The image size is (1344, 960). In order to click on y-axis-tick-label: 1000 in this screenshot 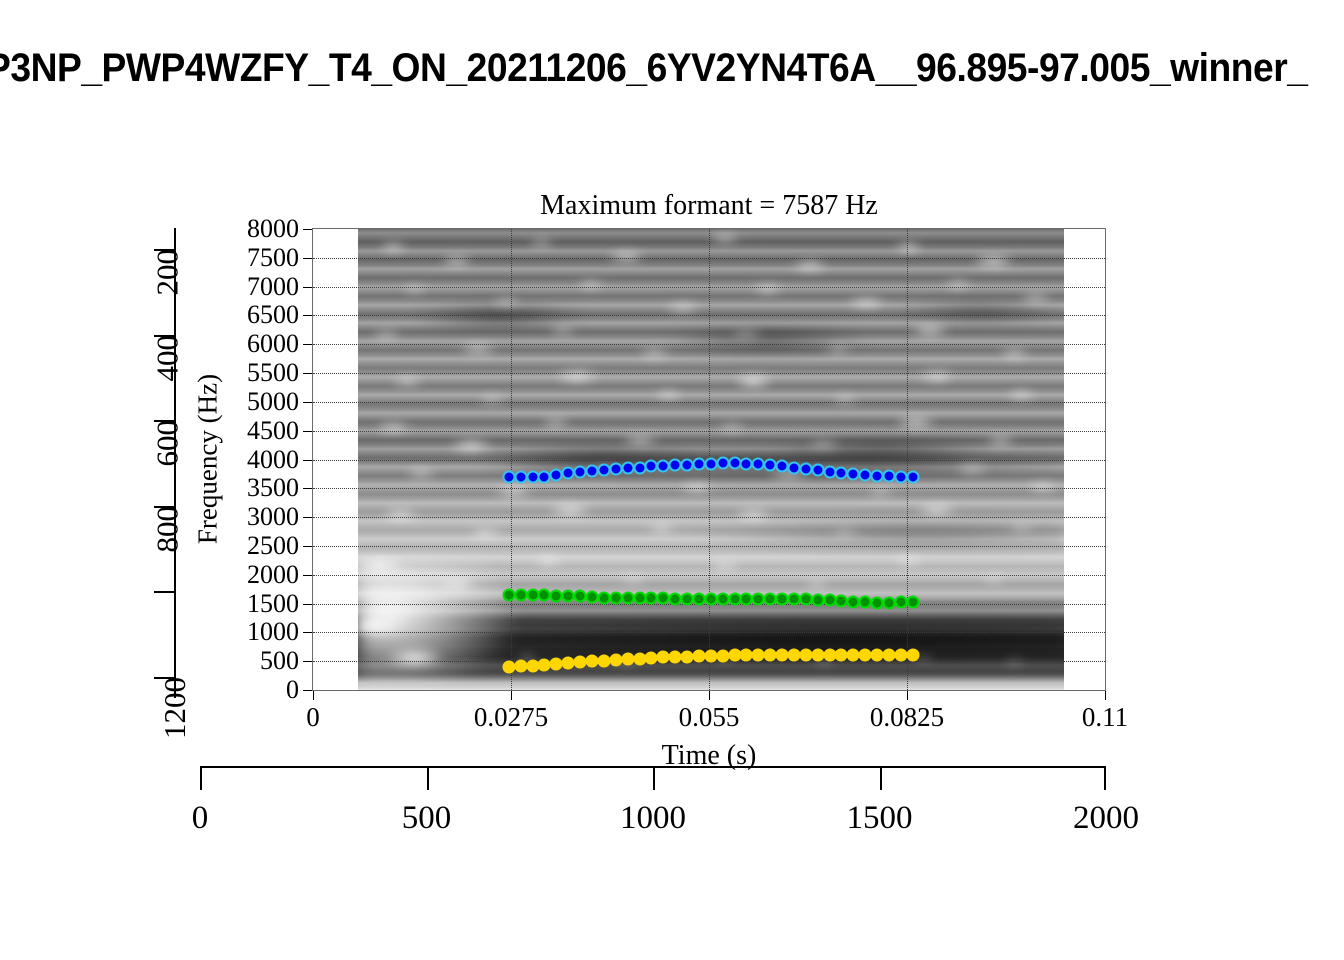, I will do `click(273, 632)`.